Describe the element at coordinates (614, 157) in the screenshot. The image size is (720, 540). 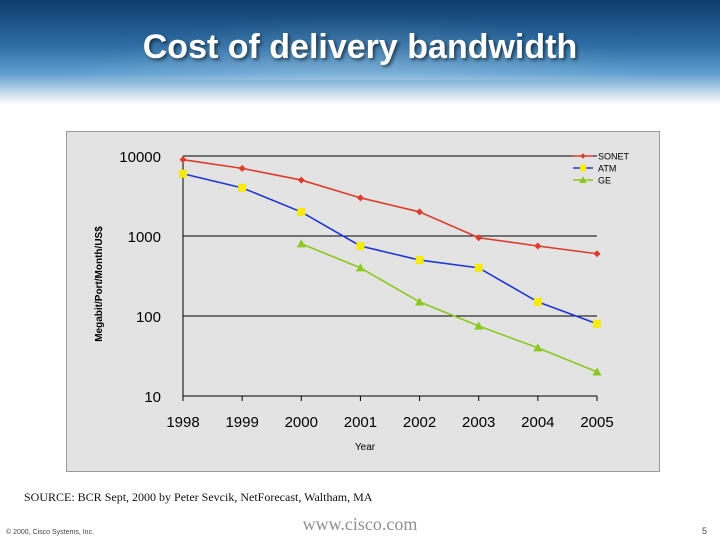
I see `legend-label-sonet: SONET` at that location.